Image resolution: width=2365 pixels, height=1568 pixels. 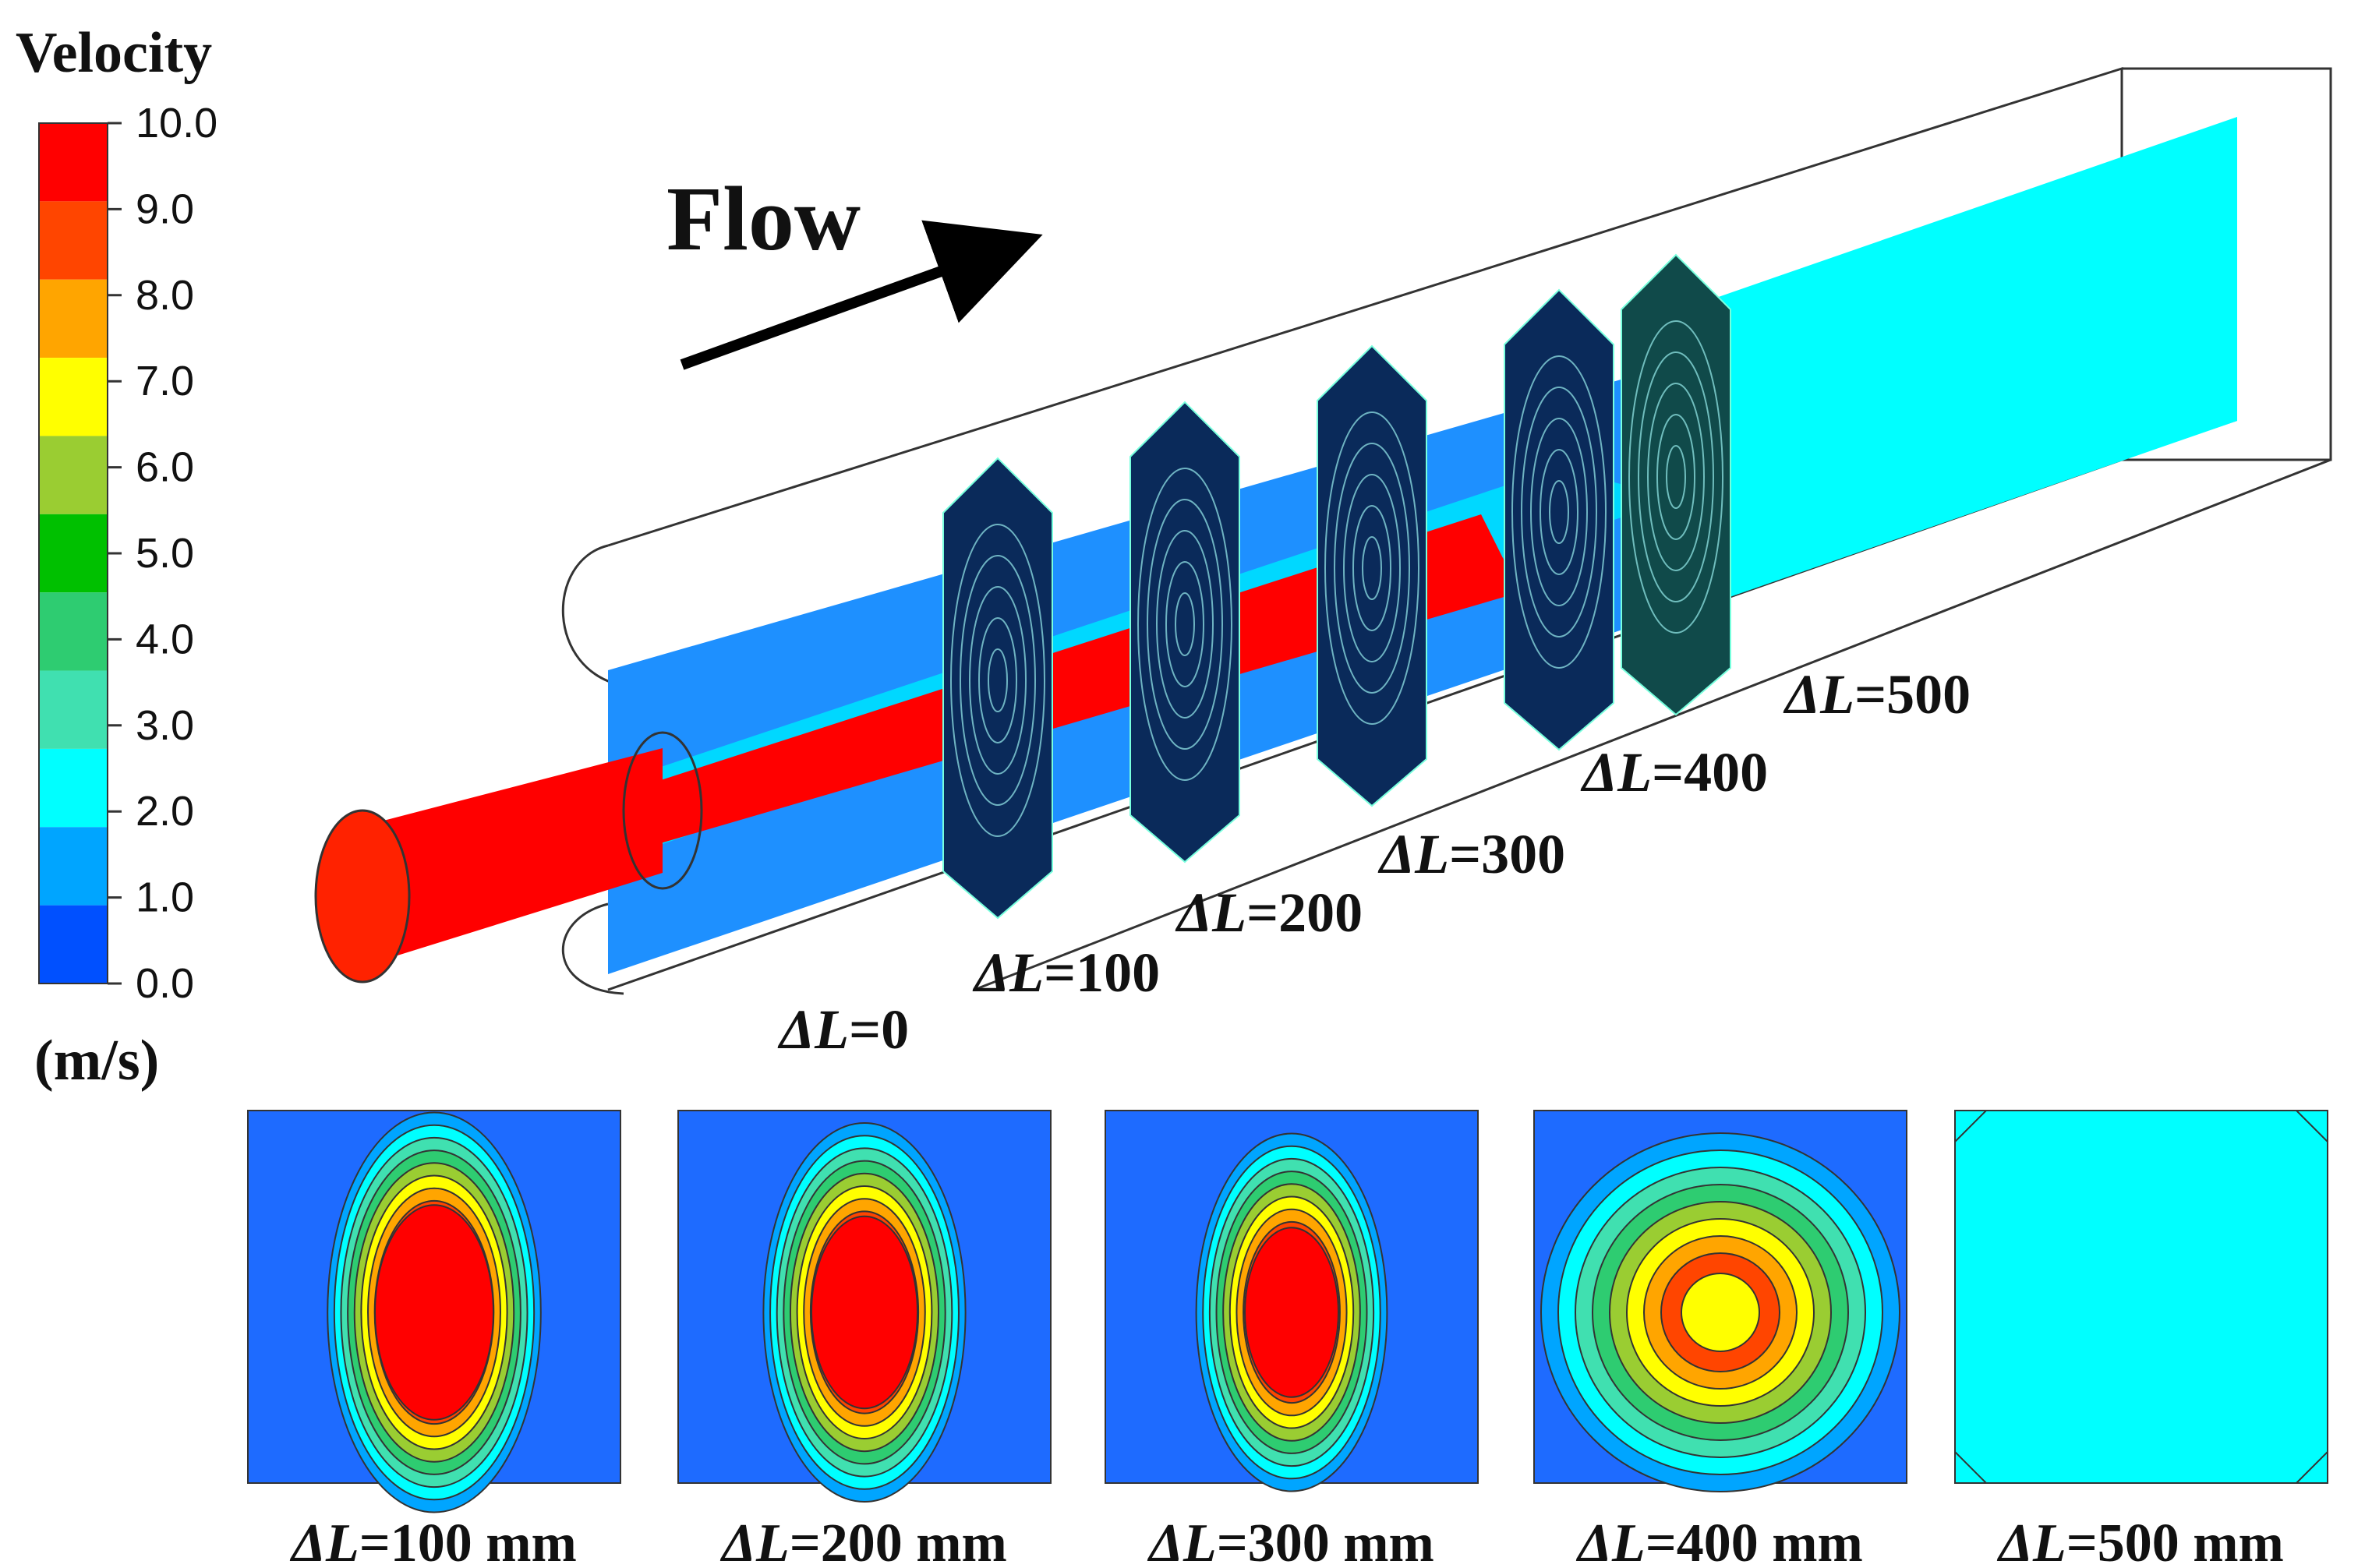 I want to click on legend-tick-label: 7.0, so click(x=165, y=381).